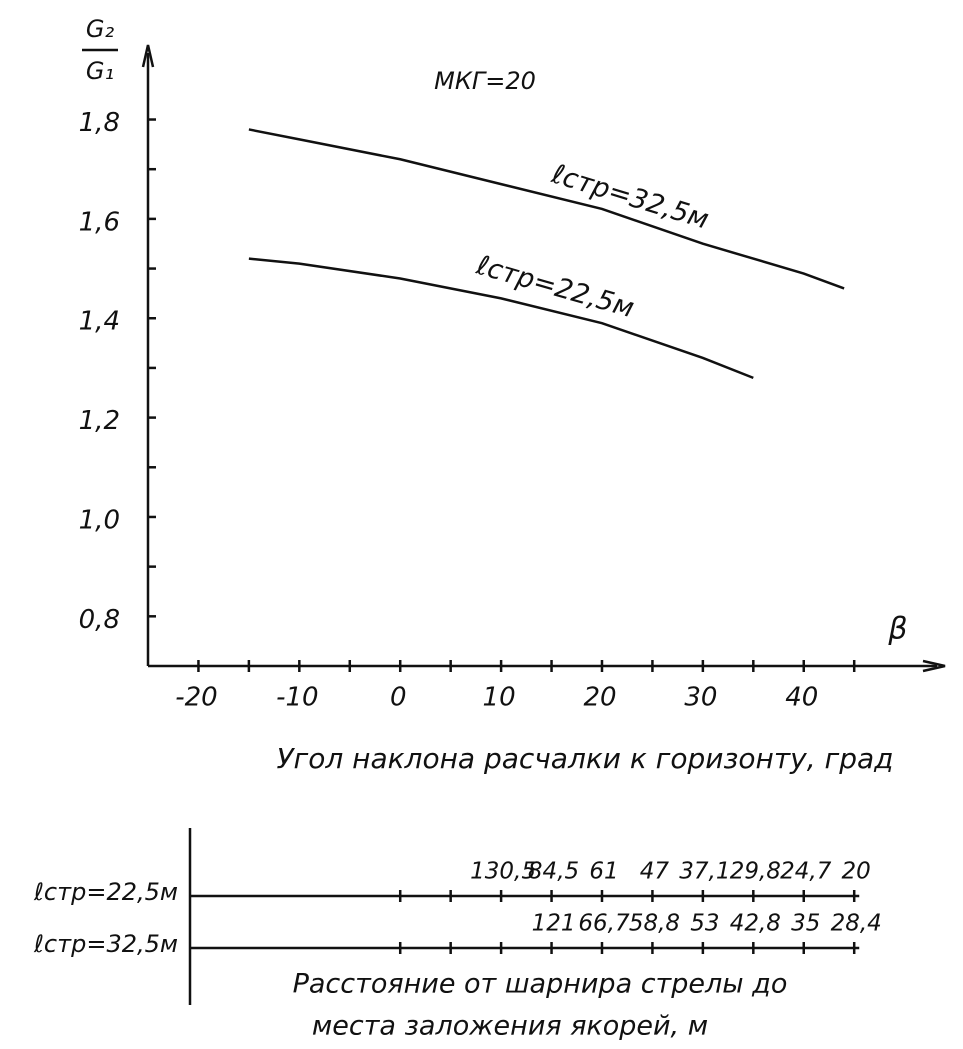 The image size is (963, 1049). I want to click on distance-label: 84,5, so click(553, 872).